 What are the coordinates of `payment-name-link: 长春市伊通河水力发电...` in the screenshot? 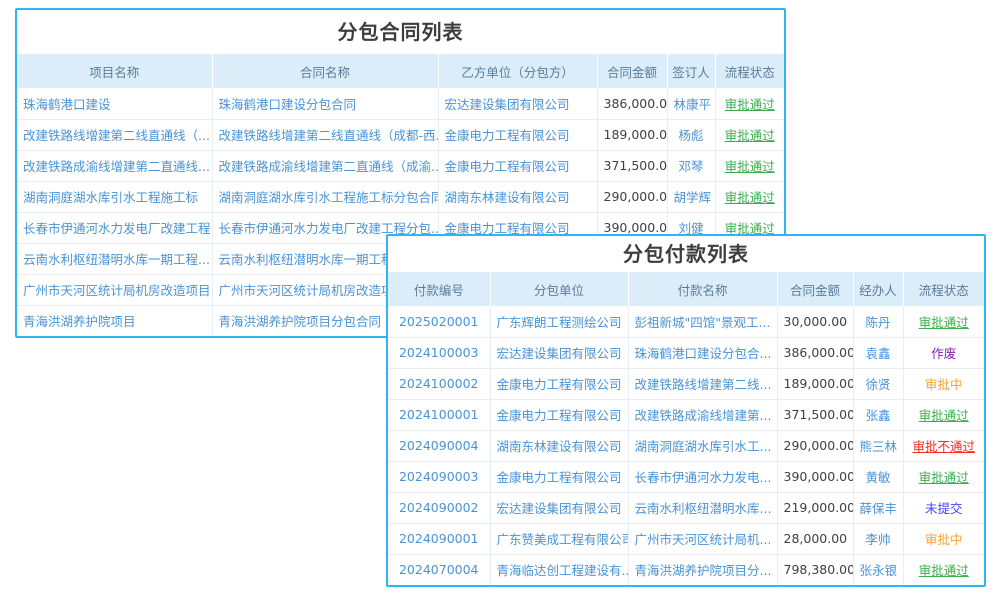 It's located at (703, 476).